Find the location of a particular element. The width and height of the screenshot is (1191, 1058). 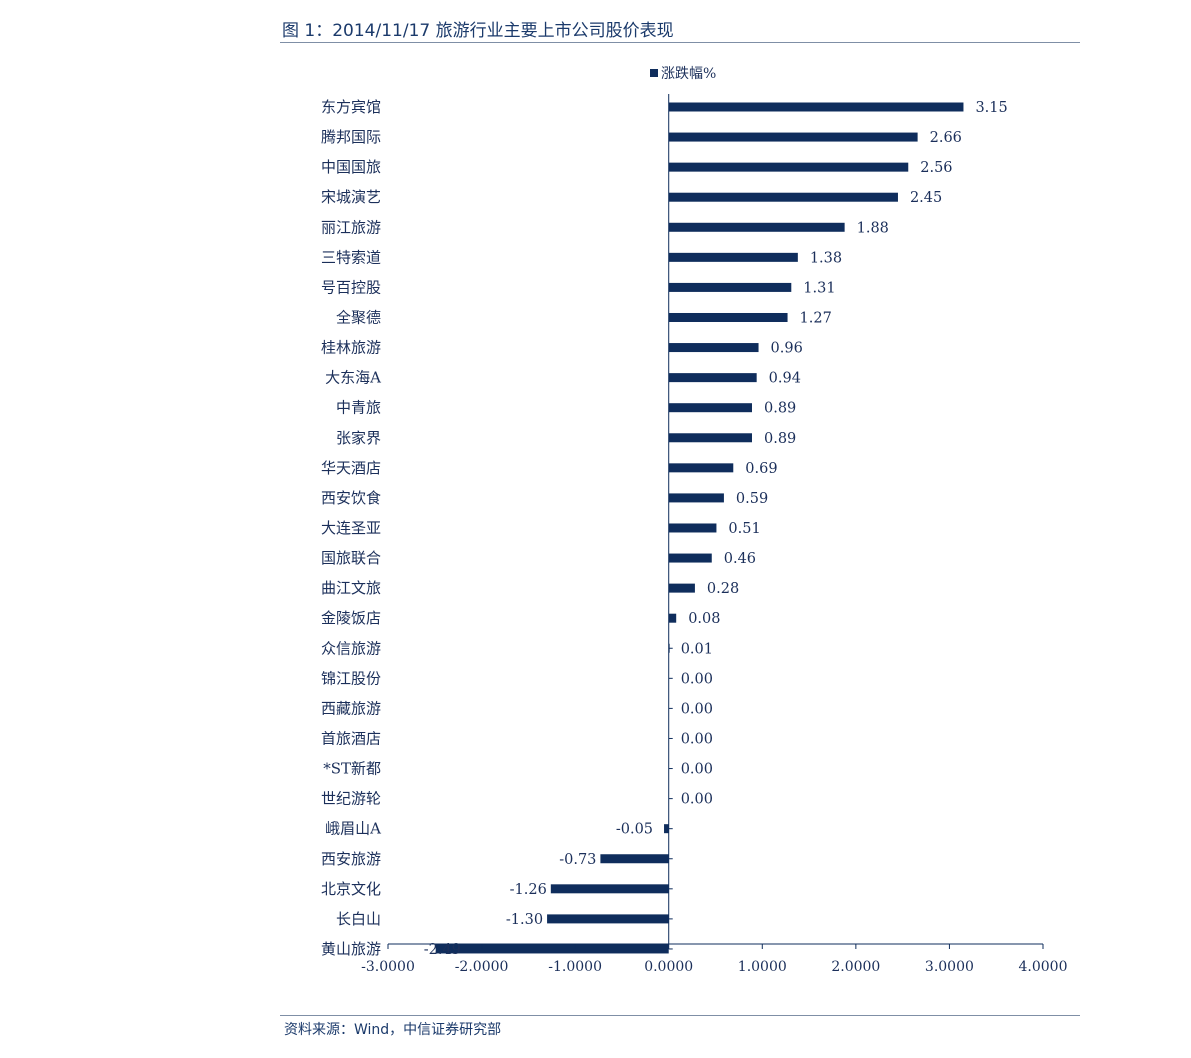

x-tick-label: 0.0000 is located at coordinates (668, 967).